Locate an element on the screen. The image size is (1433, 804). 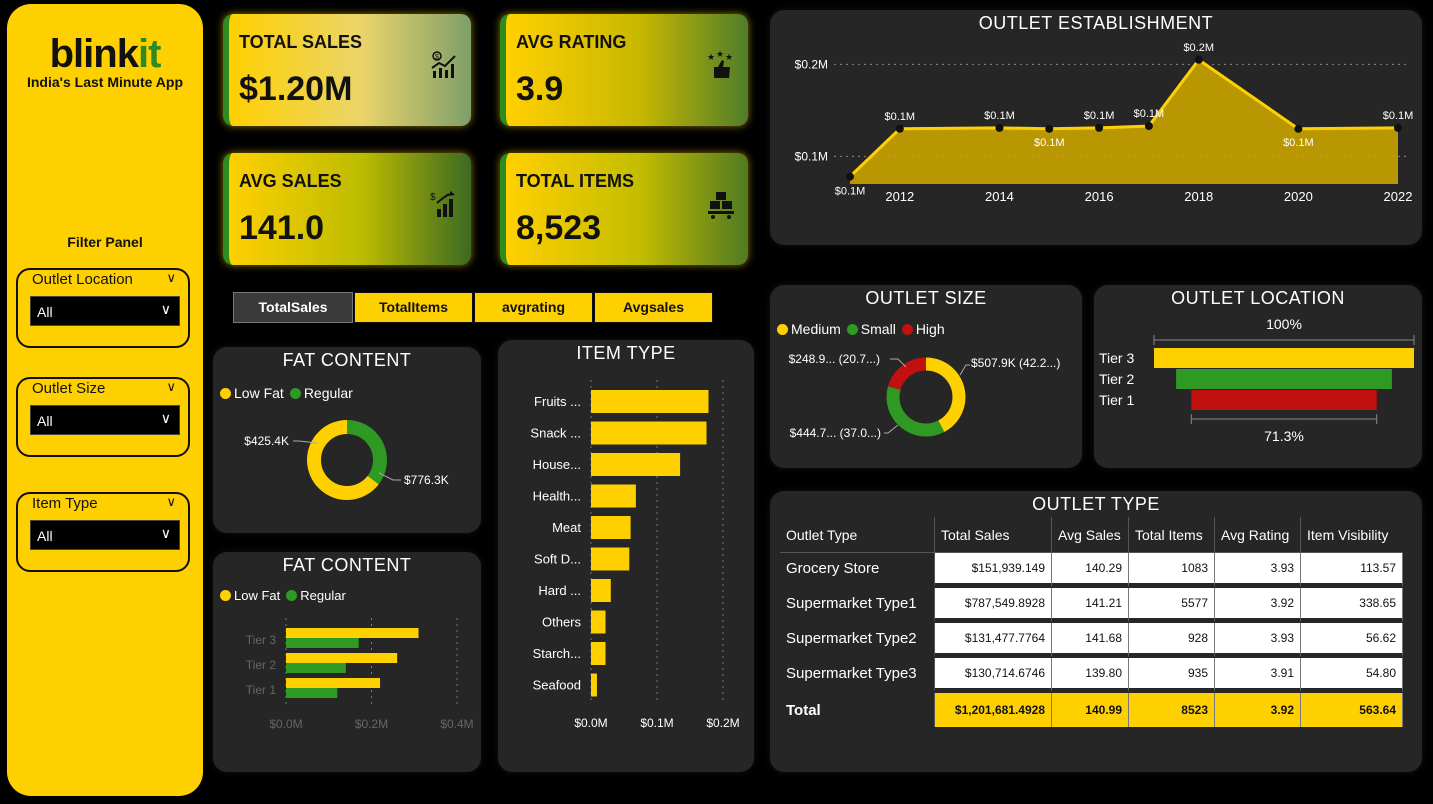
y-tick-label: $0.2M is located at coordinates (811, 64).